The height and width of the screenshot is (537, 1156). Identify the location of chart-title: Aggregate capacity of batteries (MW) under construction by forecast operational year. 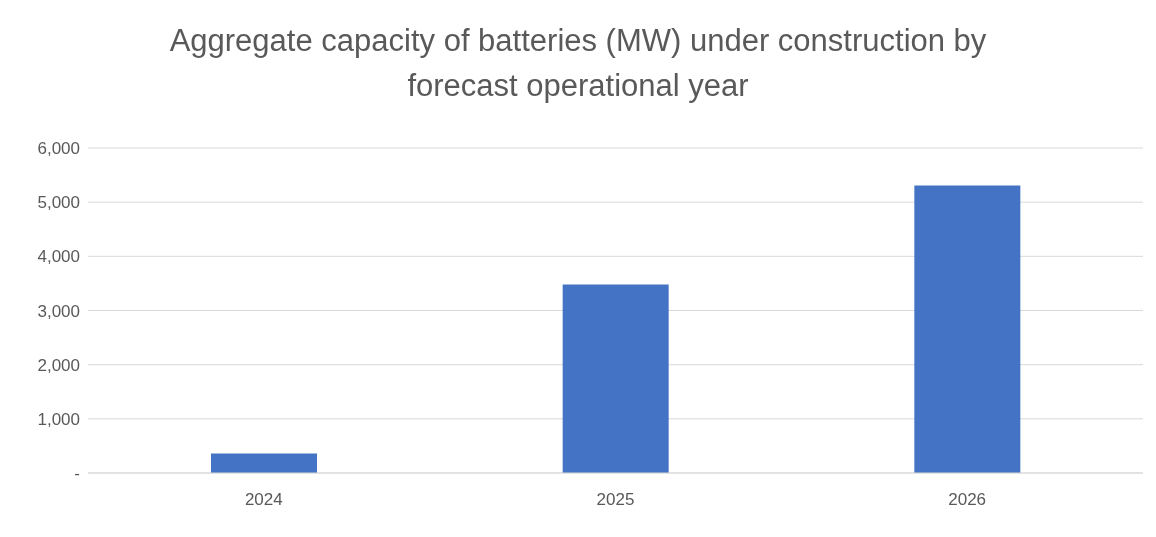
(578, 63).